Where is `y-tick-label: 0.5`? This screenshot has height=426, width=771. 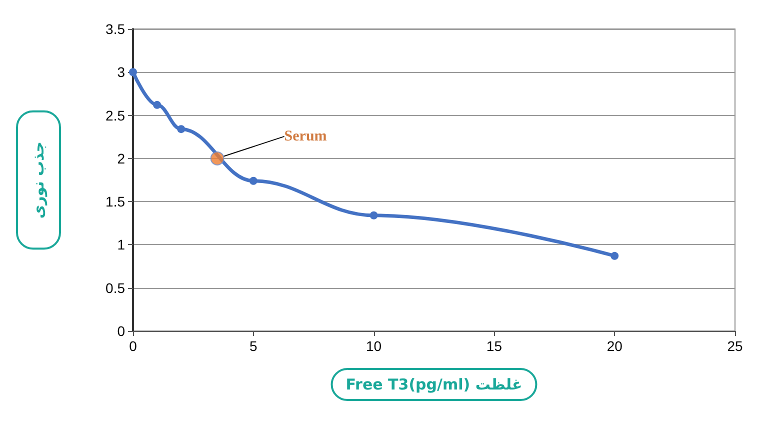
y-tick-label: 0.5 is located at coordinates (116, 288).